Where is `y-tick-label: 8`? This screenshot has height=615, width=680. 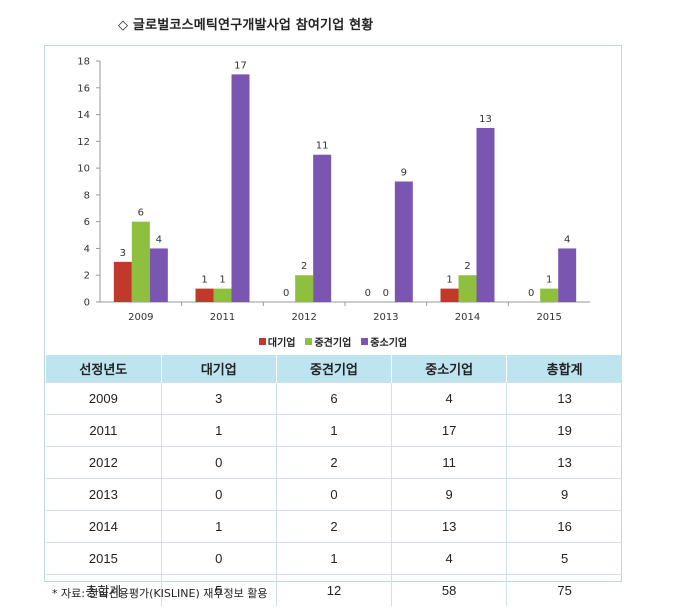
y-tick-label: 8 is located at coordinates (87, 195).